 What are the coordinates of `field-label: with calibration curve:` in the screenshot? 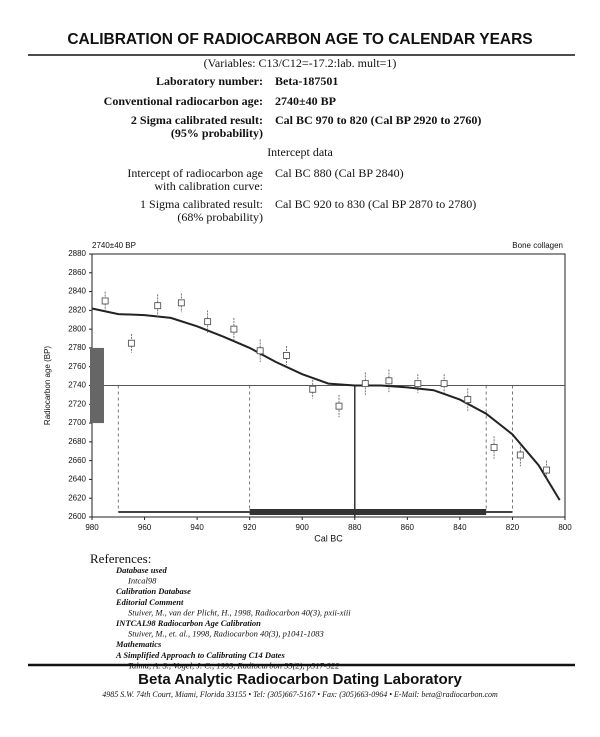 It's located at (208, 186).